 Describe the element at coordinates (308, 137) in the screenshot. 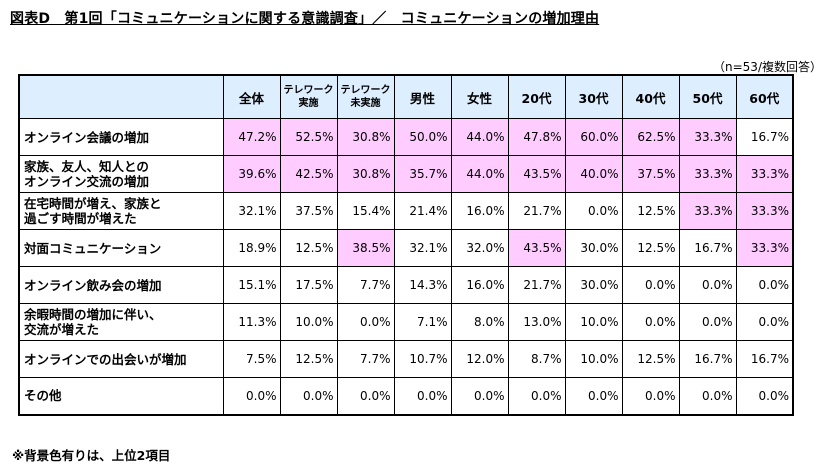

I see `value-cell: 52.5%` at that location.